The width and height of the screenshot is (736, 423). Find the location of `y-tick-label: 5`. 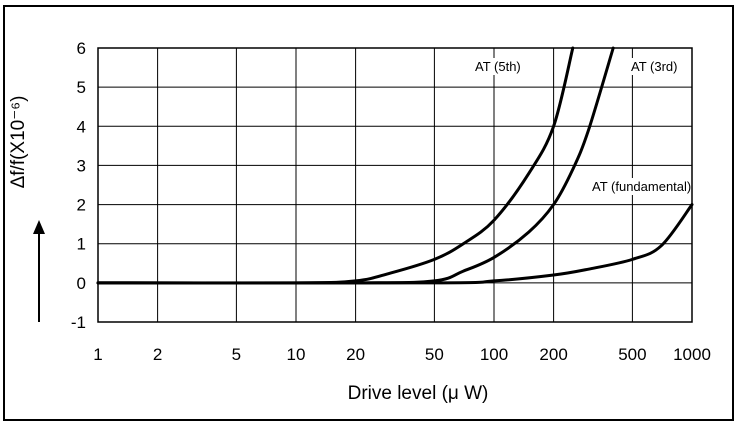

y-tick-label: 5 is located at coordinates (81, 87).